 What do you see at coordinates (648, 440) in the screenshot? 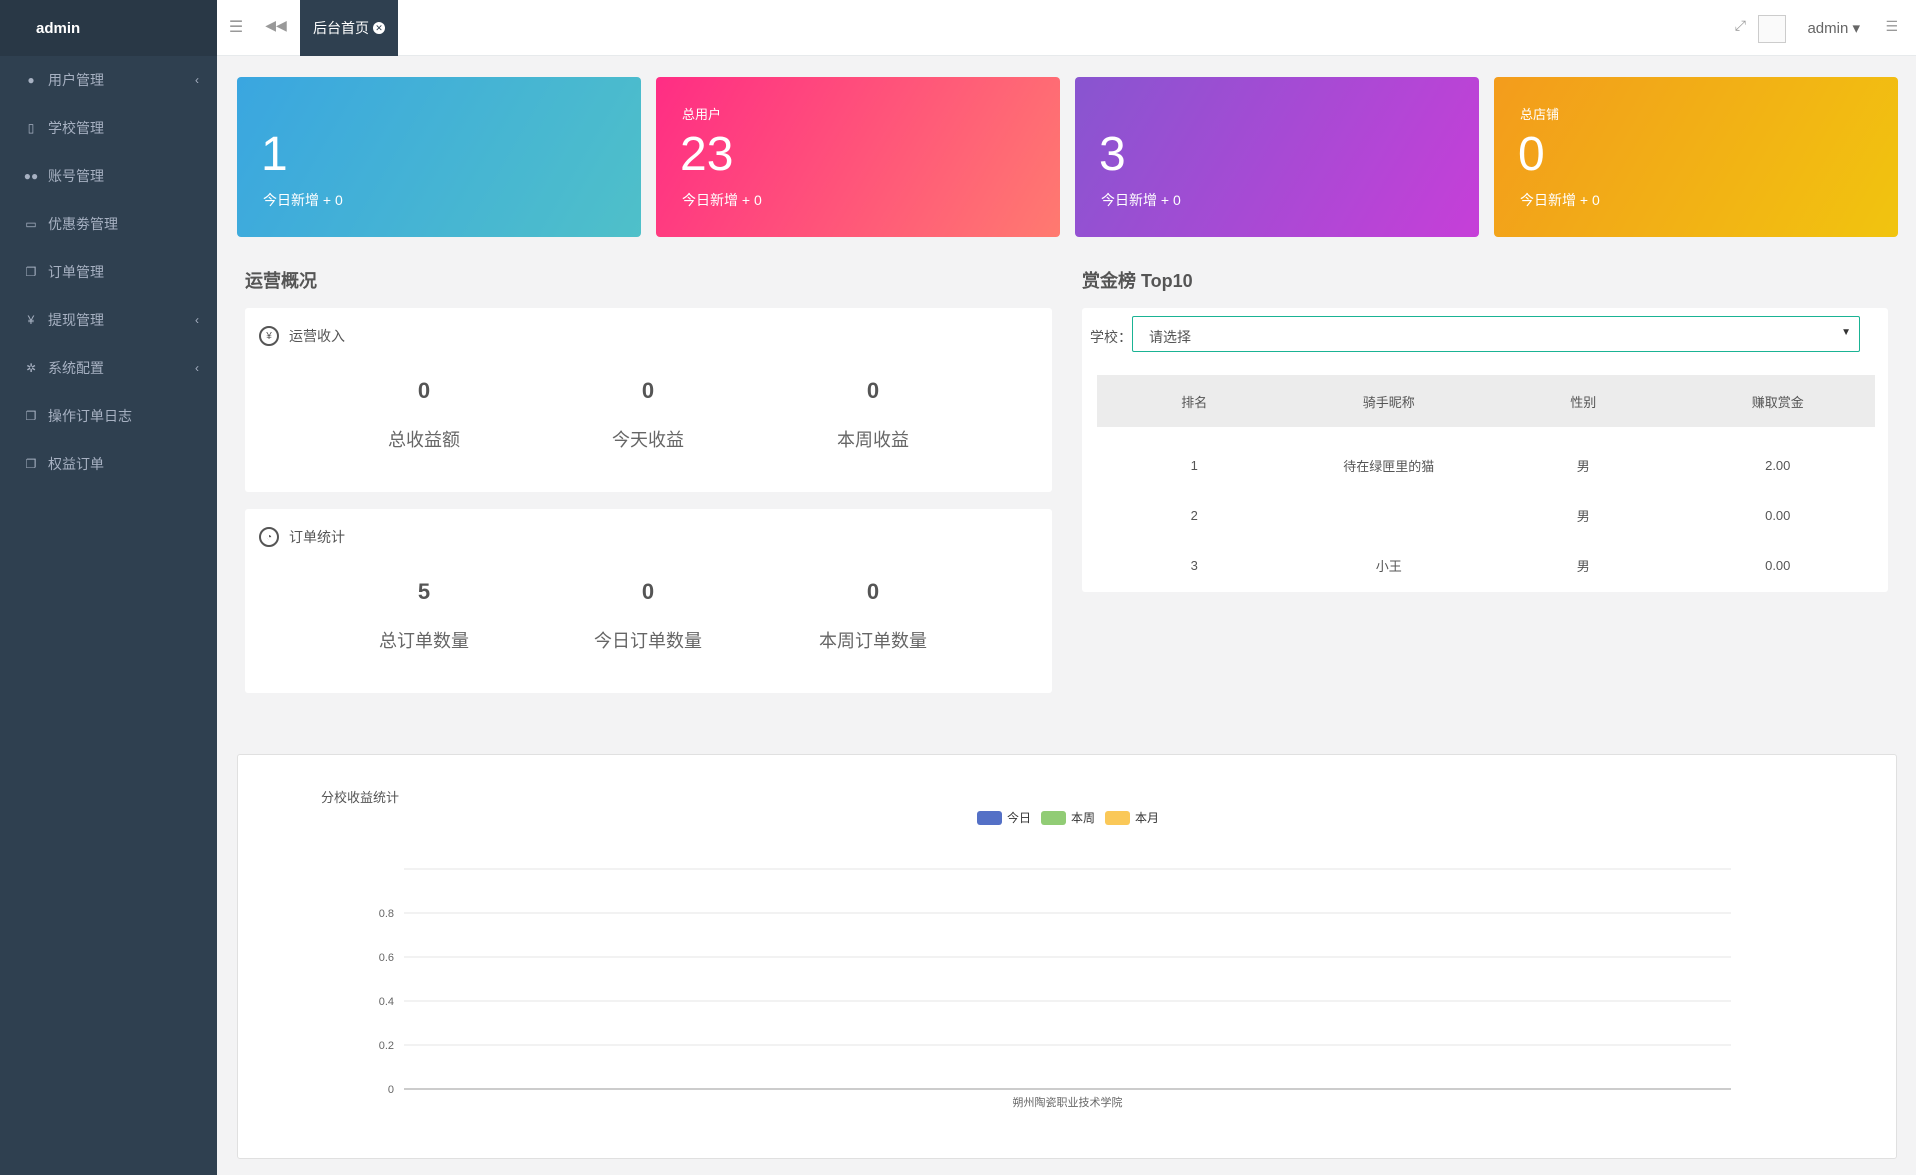
I see `metric-label: 今天收益` at bounding box center [648, 440].